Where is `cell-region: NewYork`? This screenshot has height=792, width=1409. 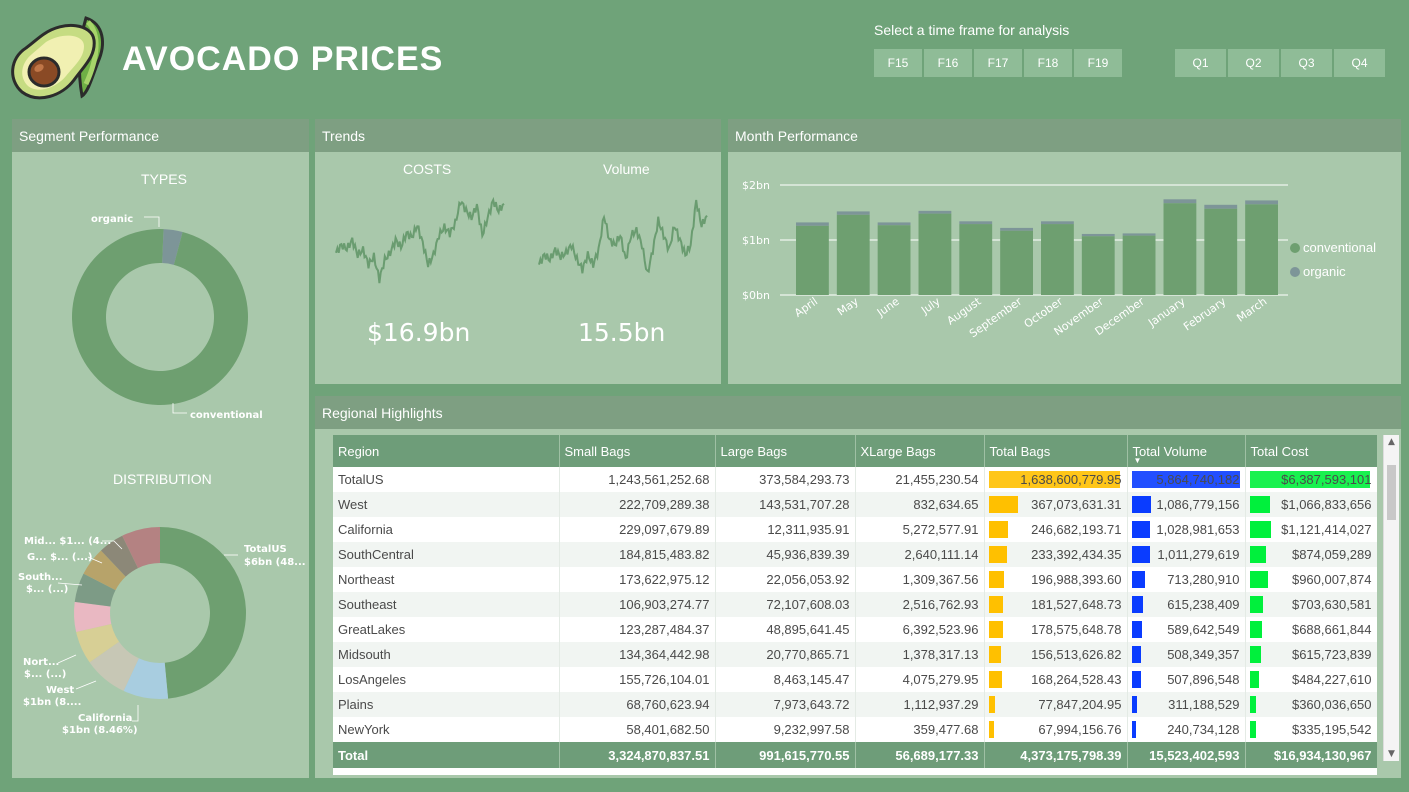
cell-region: NewYork is located at coordinates (446, 729).